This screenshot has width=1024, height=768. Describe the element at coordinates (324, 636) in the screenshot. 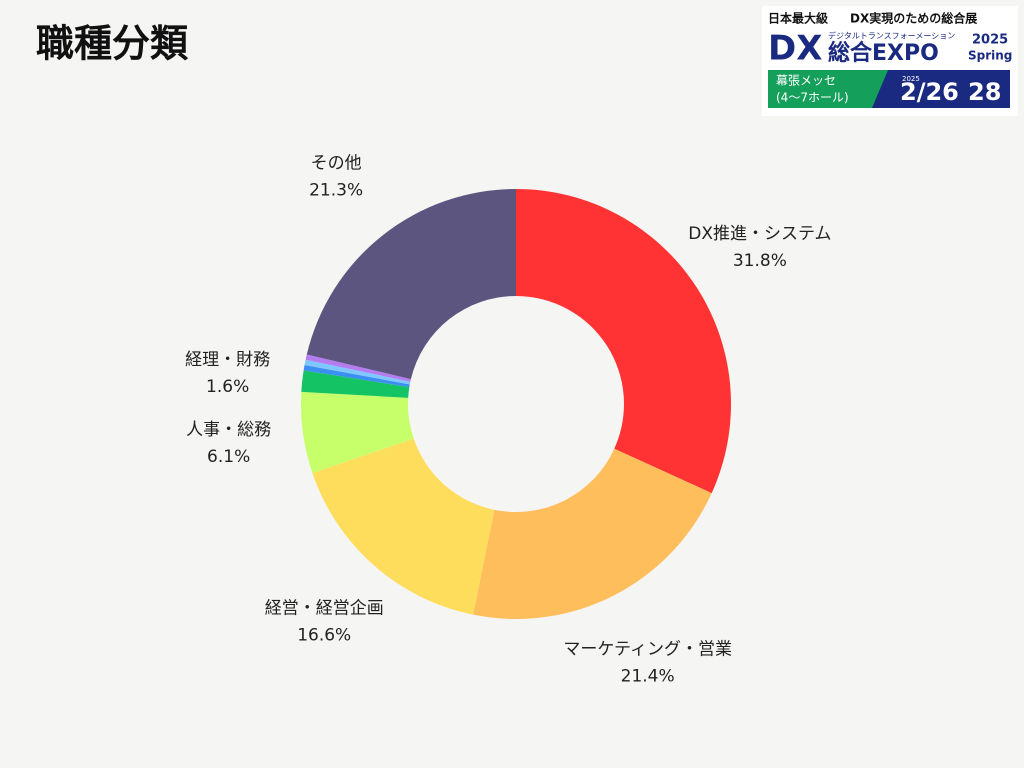

I see `slice-value-label: 16.6%` at that location.